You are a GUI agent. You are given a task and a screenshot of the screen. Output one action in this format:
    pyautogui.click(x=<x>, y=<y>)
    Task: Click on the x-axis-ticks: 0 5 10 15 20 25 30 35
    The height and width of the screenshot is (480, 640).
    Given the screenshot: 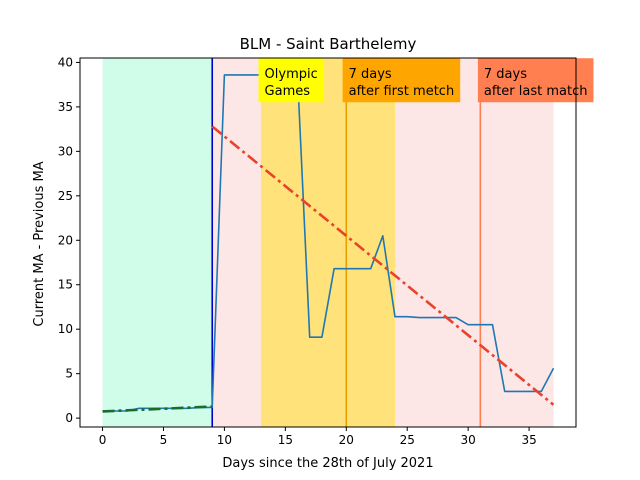 What is the action you would take?
    pyautogui.click(x=318, y=437)
    